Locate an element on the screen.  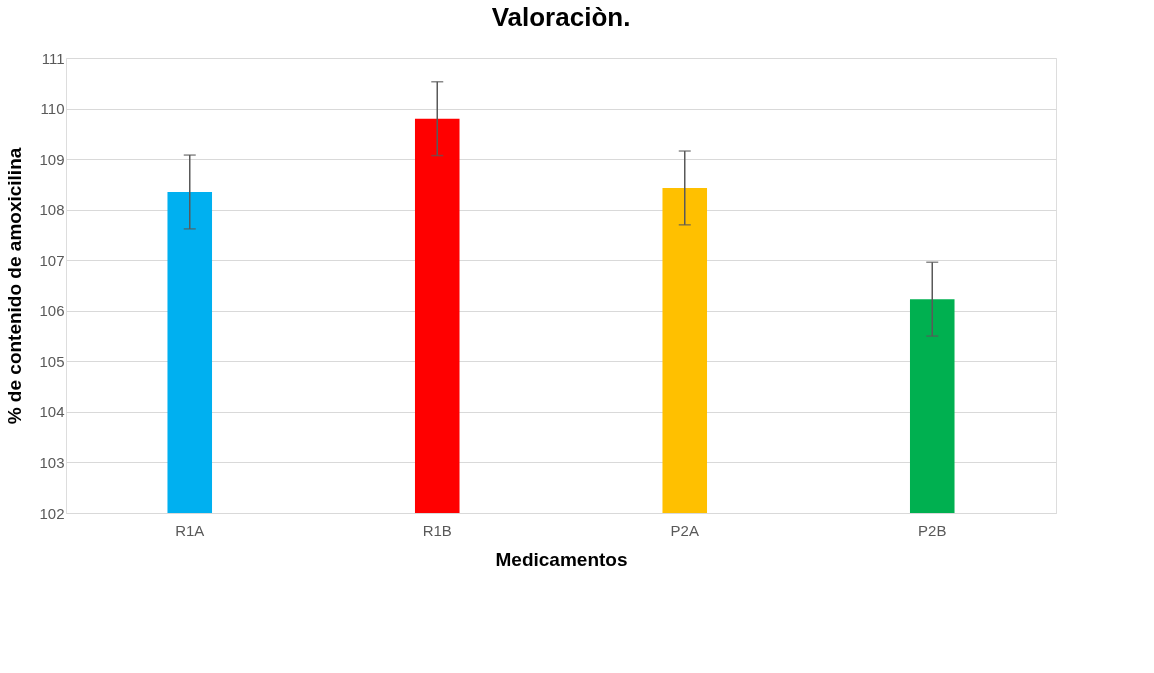
y-tick-label: 110 is located at coordinates (52, 109).